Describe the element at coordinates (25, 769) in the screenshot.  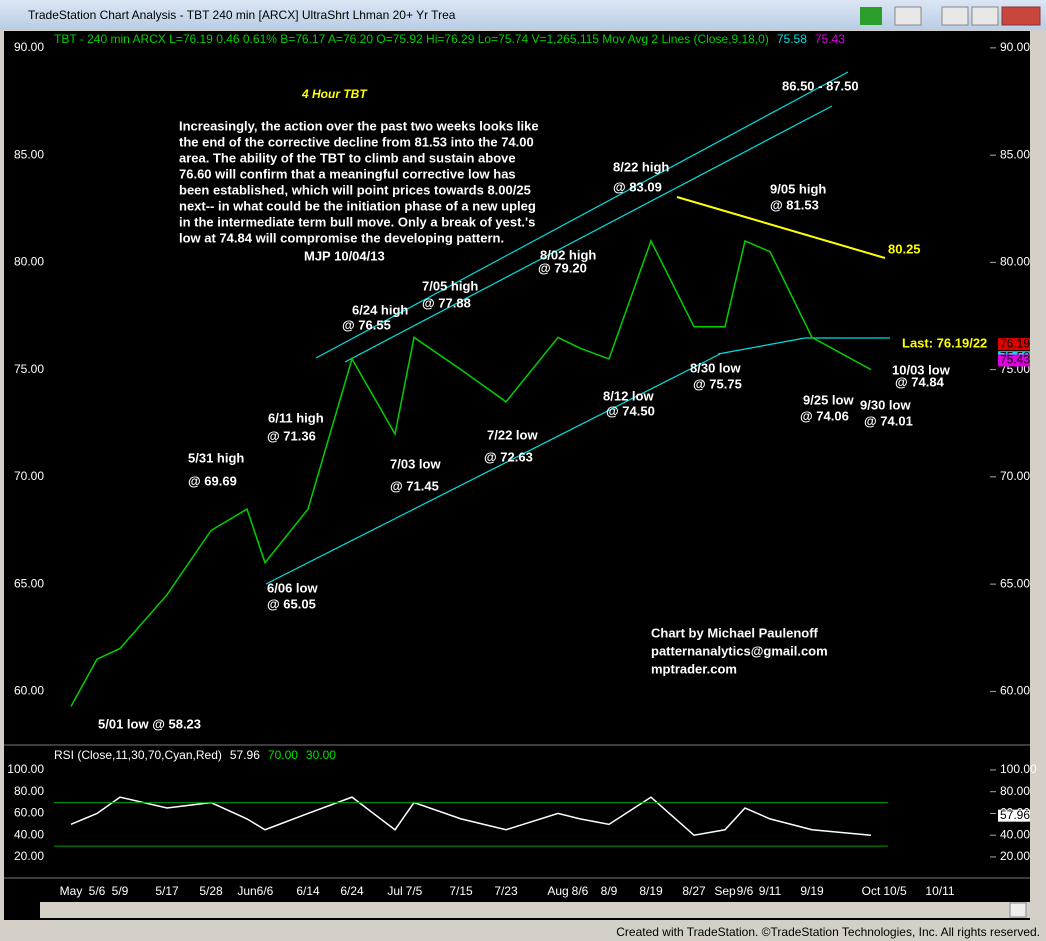
I see `y-tick-label: 100.00` at that location.